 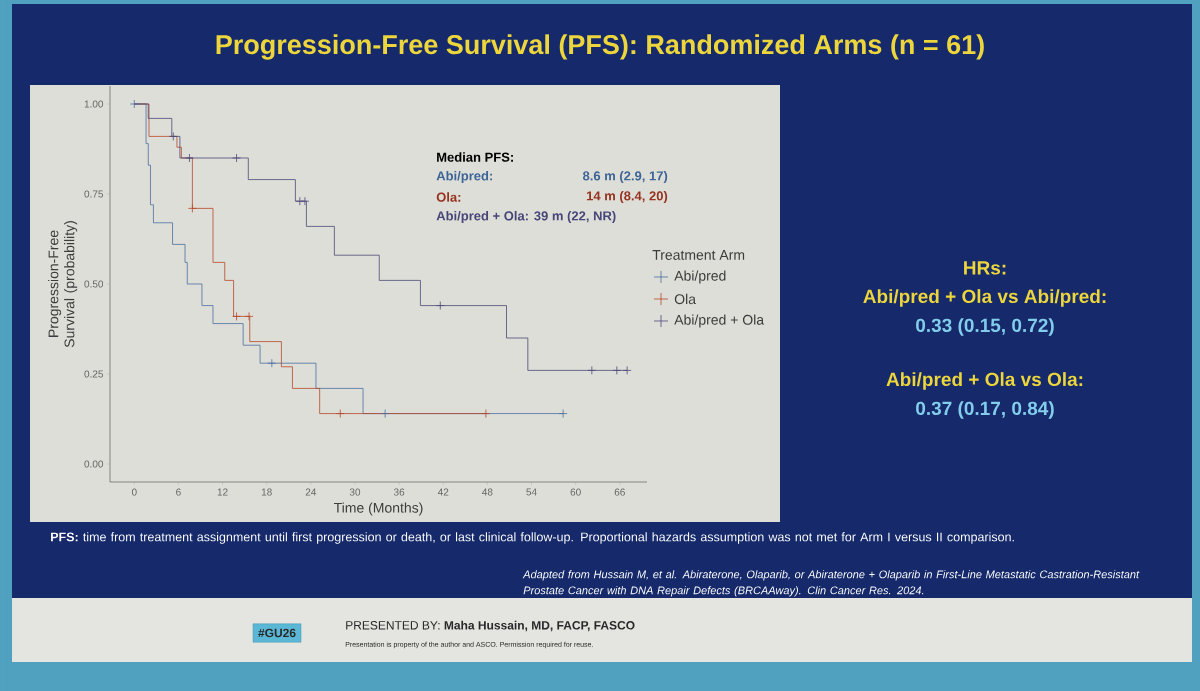 I want to click on text: Abi/pred + Ola vs Ola:, so click(x=984, y=381).